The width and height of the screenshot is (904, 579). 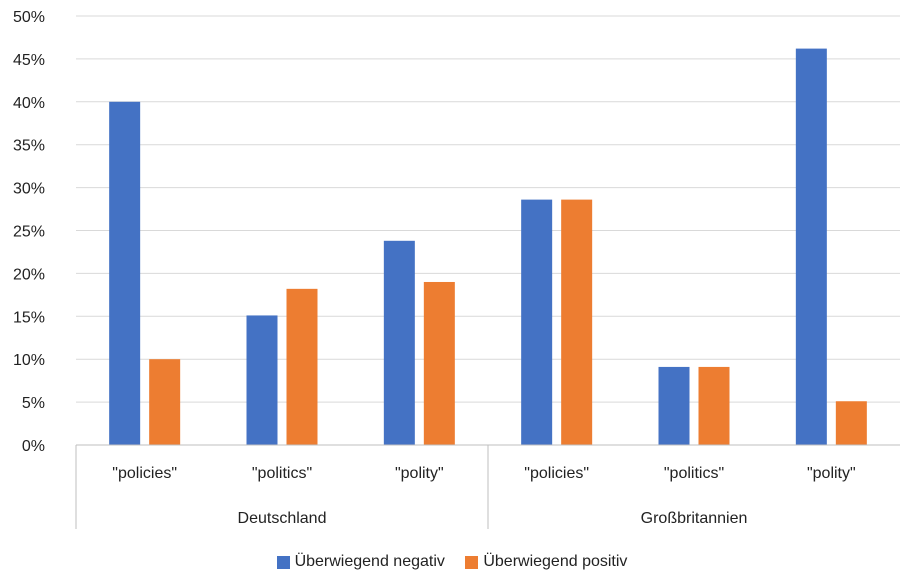 I want to click on y-tick-label: 30%, so click(x=29, y=189).